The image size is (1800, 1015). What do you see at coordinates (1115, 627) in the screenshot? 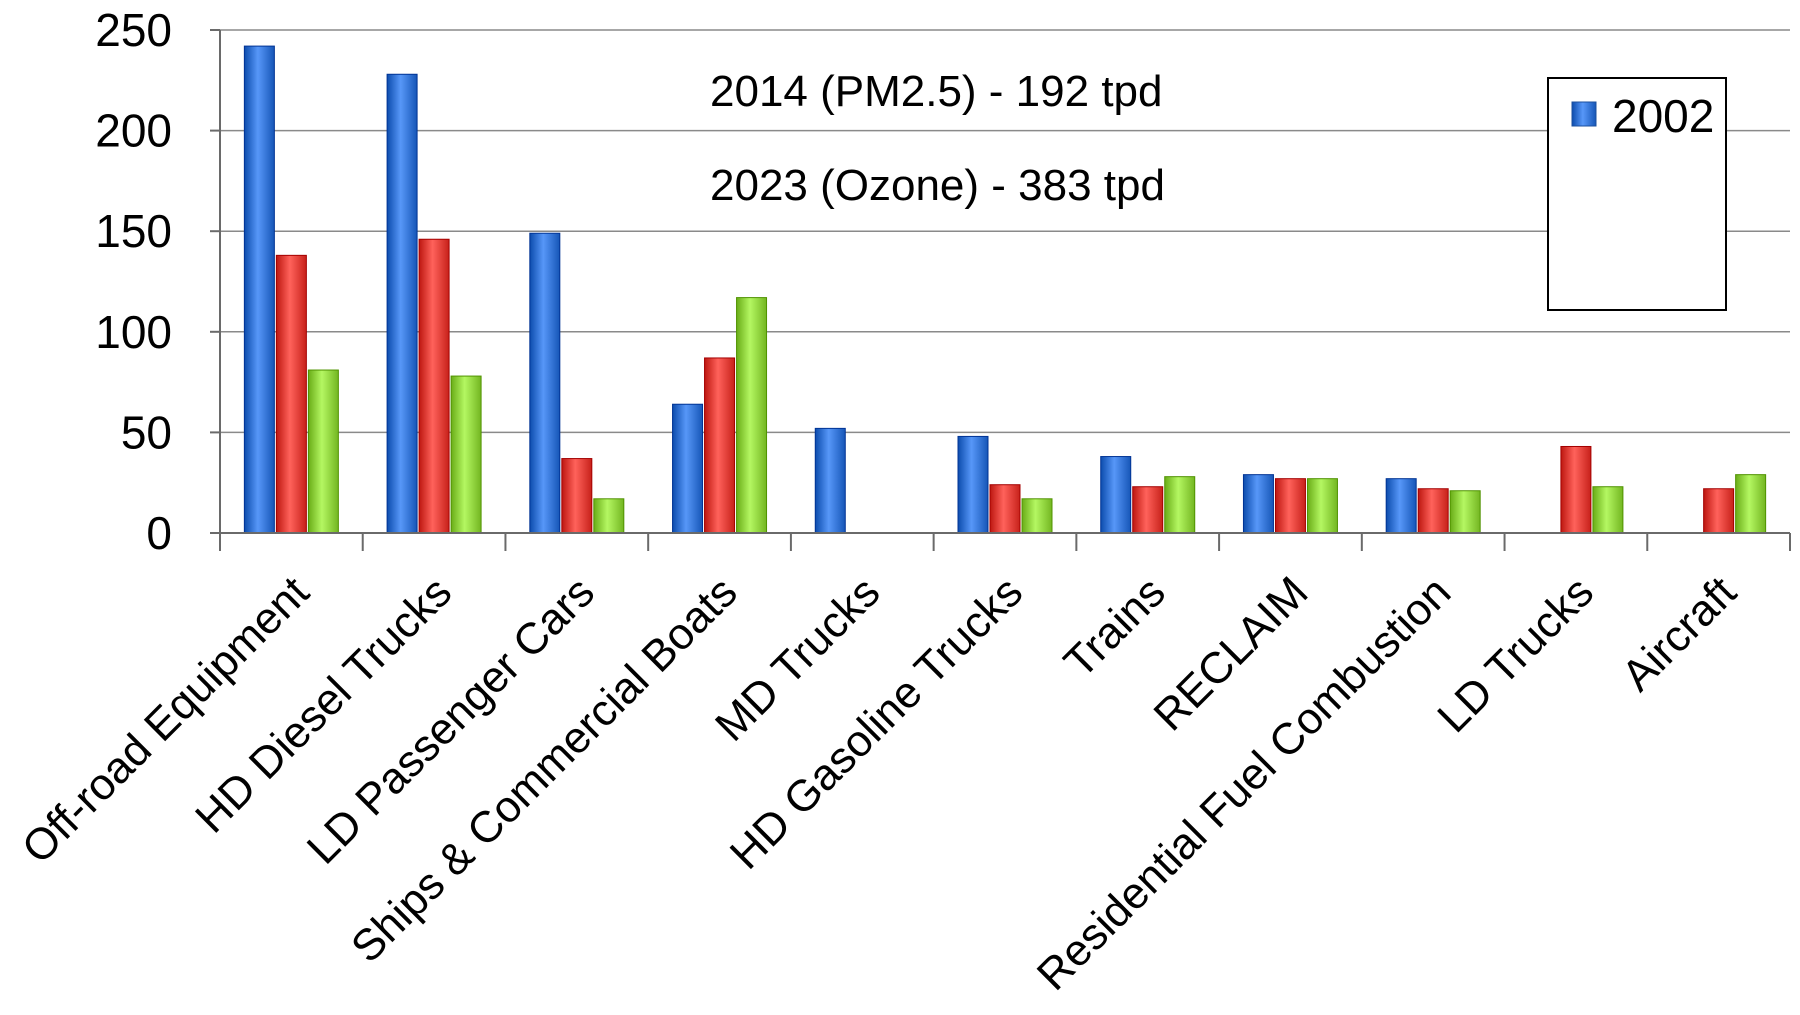
I see `x-tick-label: Trains` at bounding box center [1115, 627].